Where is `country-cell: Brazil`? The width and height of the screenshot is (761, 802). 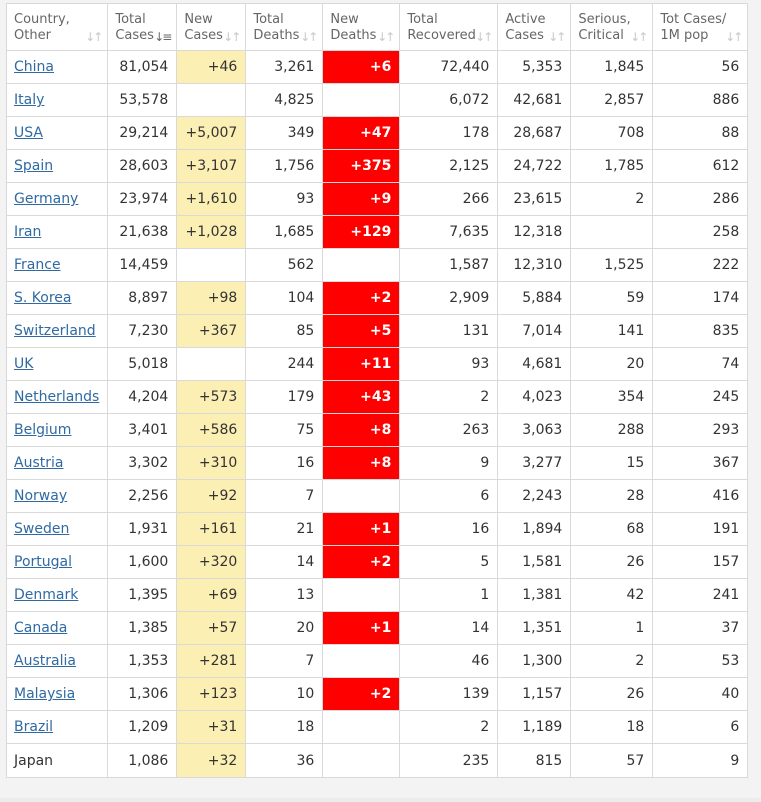 country-cell: Brazil is located at coordinates (57, 727).